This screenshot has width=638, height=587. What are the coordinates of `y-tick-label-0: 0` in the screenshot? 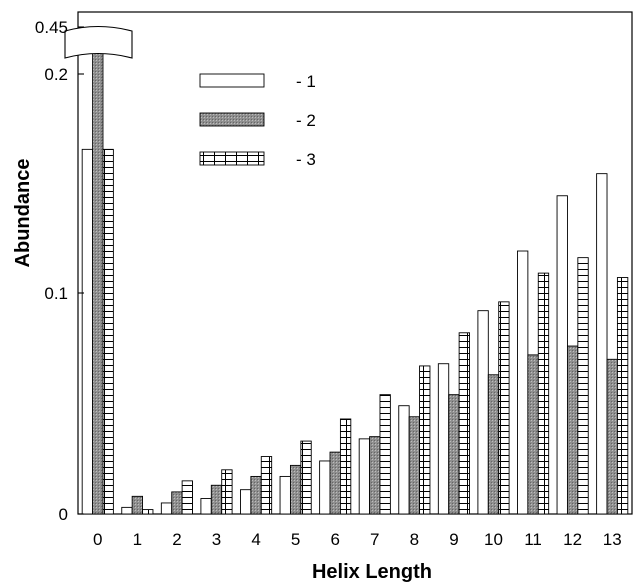 It's located at (63, 514).